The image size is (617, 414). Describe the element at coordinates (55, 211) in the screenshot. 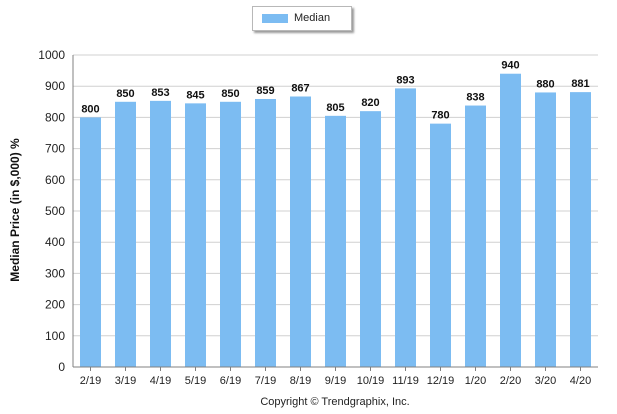

I see `y-tick-label: 500` at that location.